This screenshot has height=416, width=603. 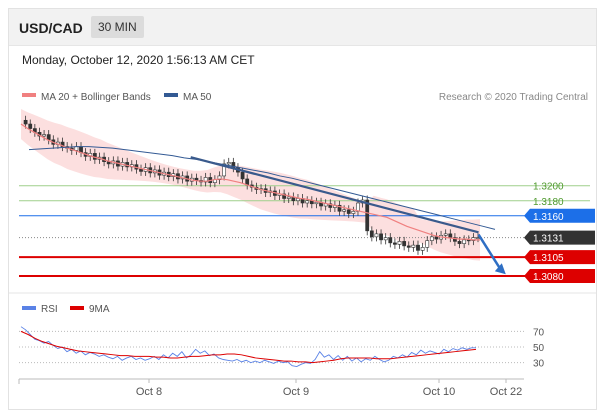 What do you see at coordinates (548, 202) in the screenshot?
I see `level-label-1.3180: 1.3180` at bounding box center [548, 202].